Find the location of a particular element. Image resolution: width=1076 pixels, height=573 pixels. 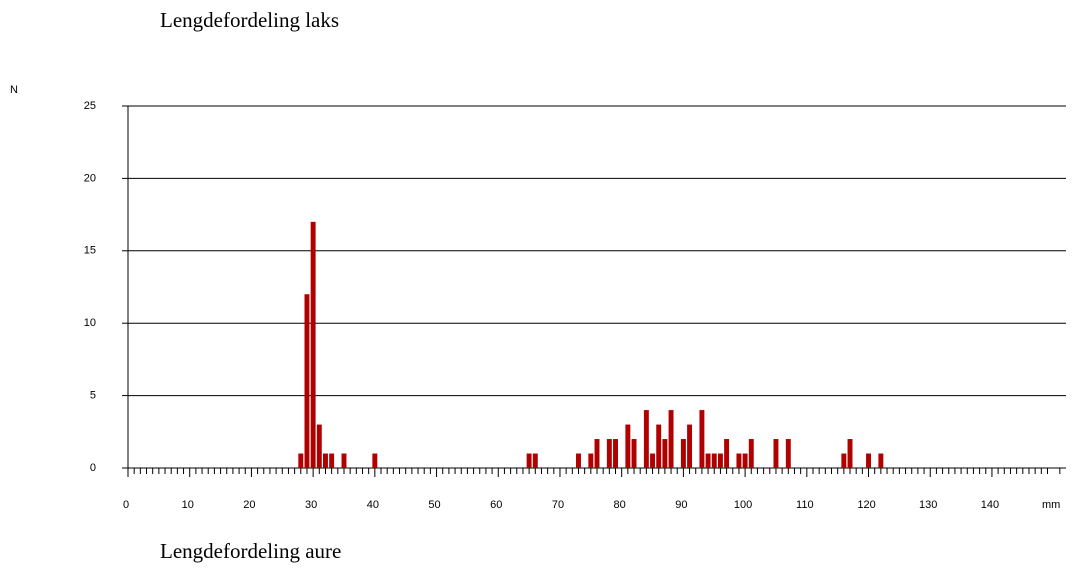

y-axis-label: N is located at coordinates (14, 90).